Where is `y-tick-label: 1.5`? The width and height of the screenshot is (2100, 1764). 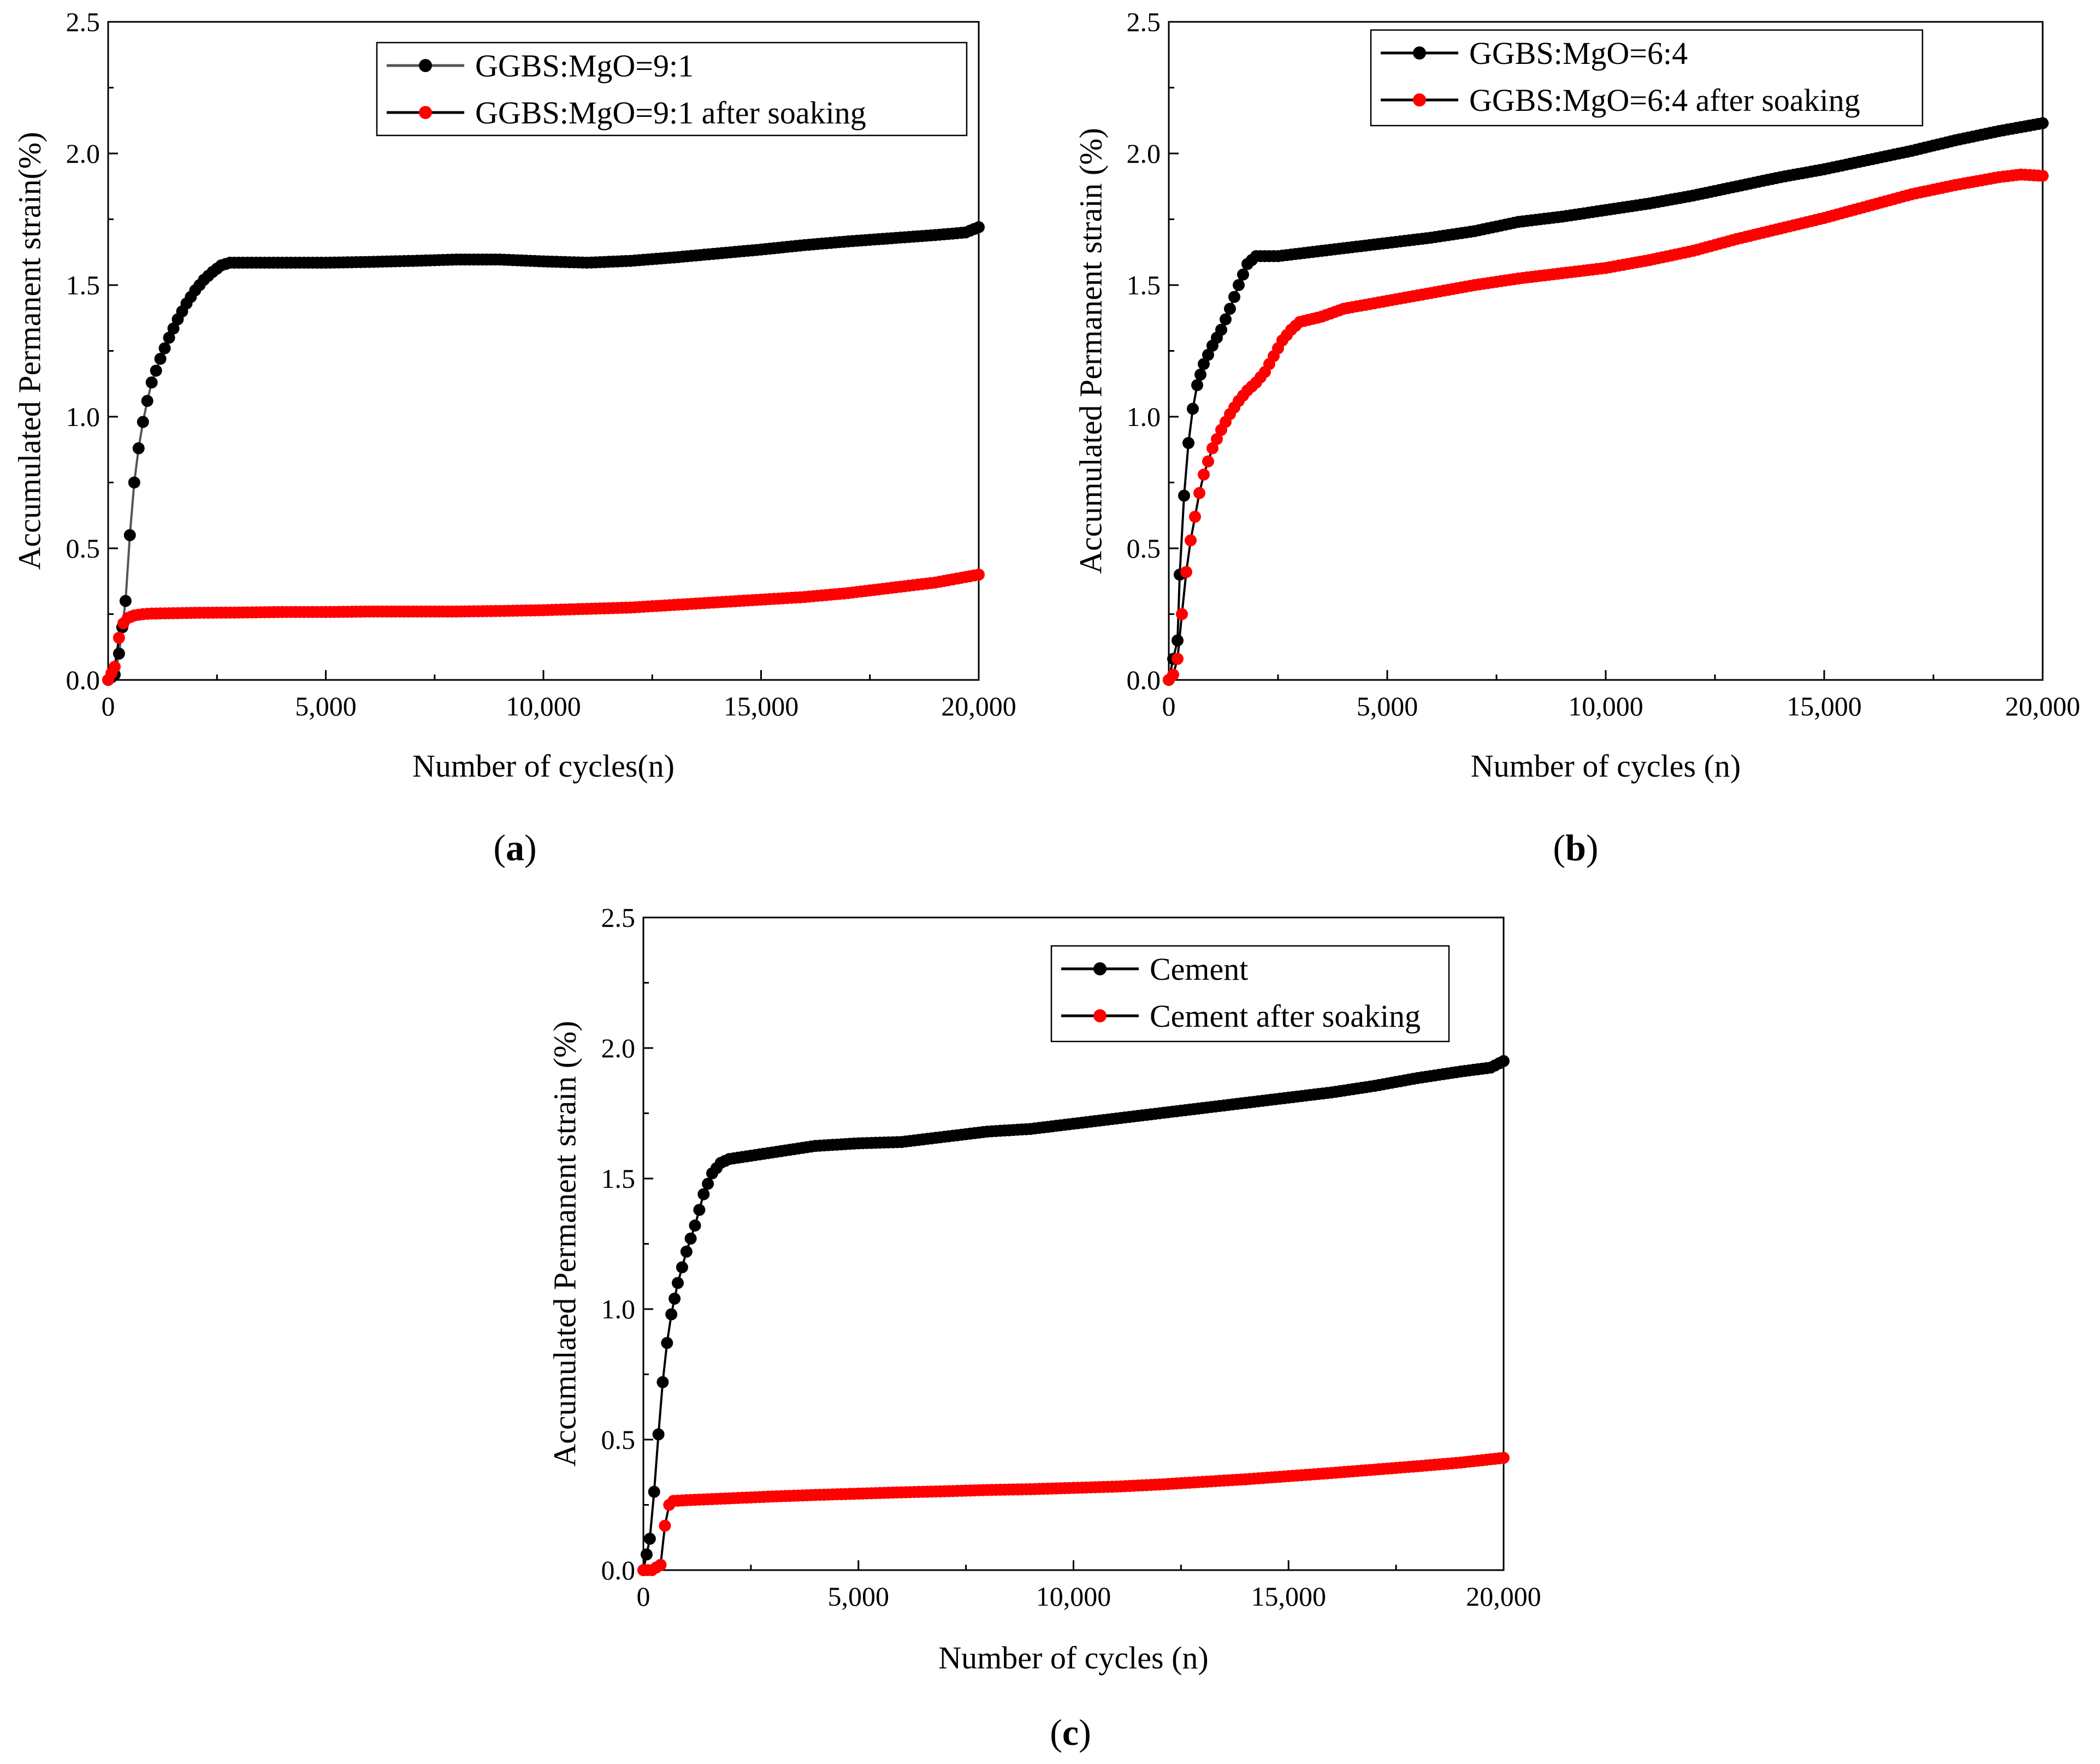
y-tick-label: 1.5 is located at coordinates (83, 285).